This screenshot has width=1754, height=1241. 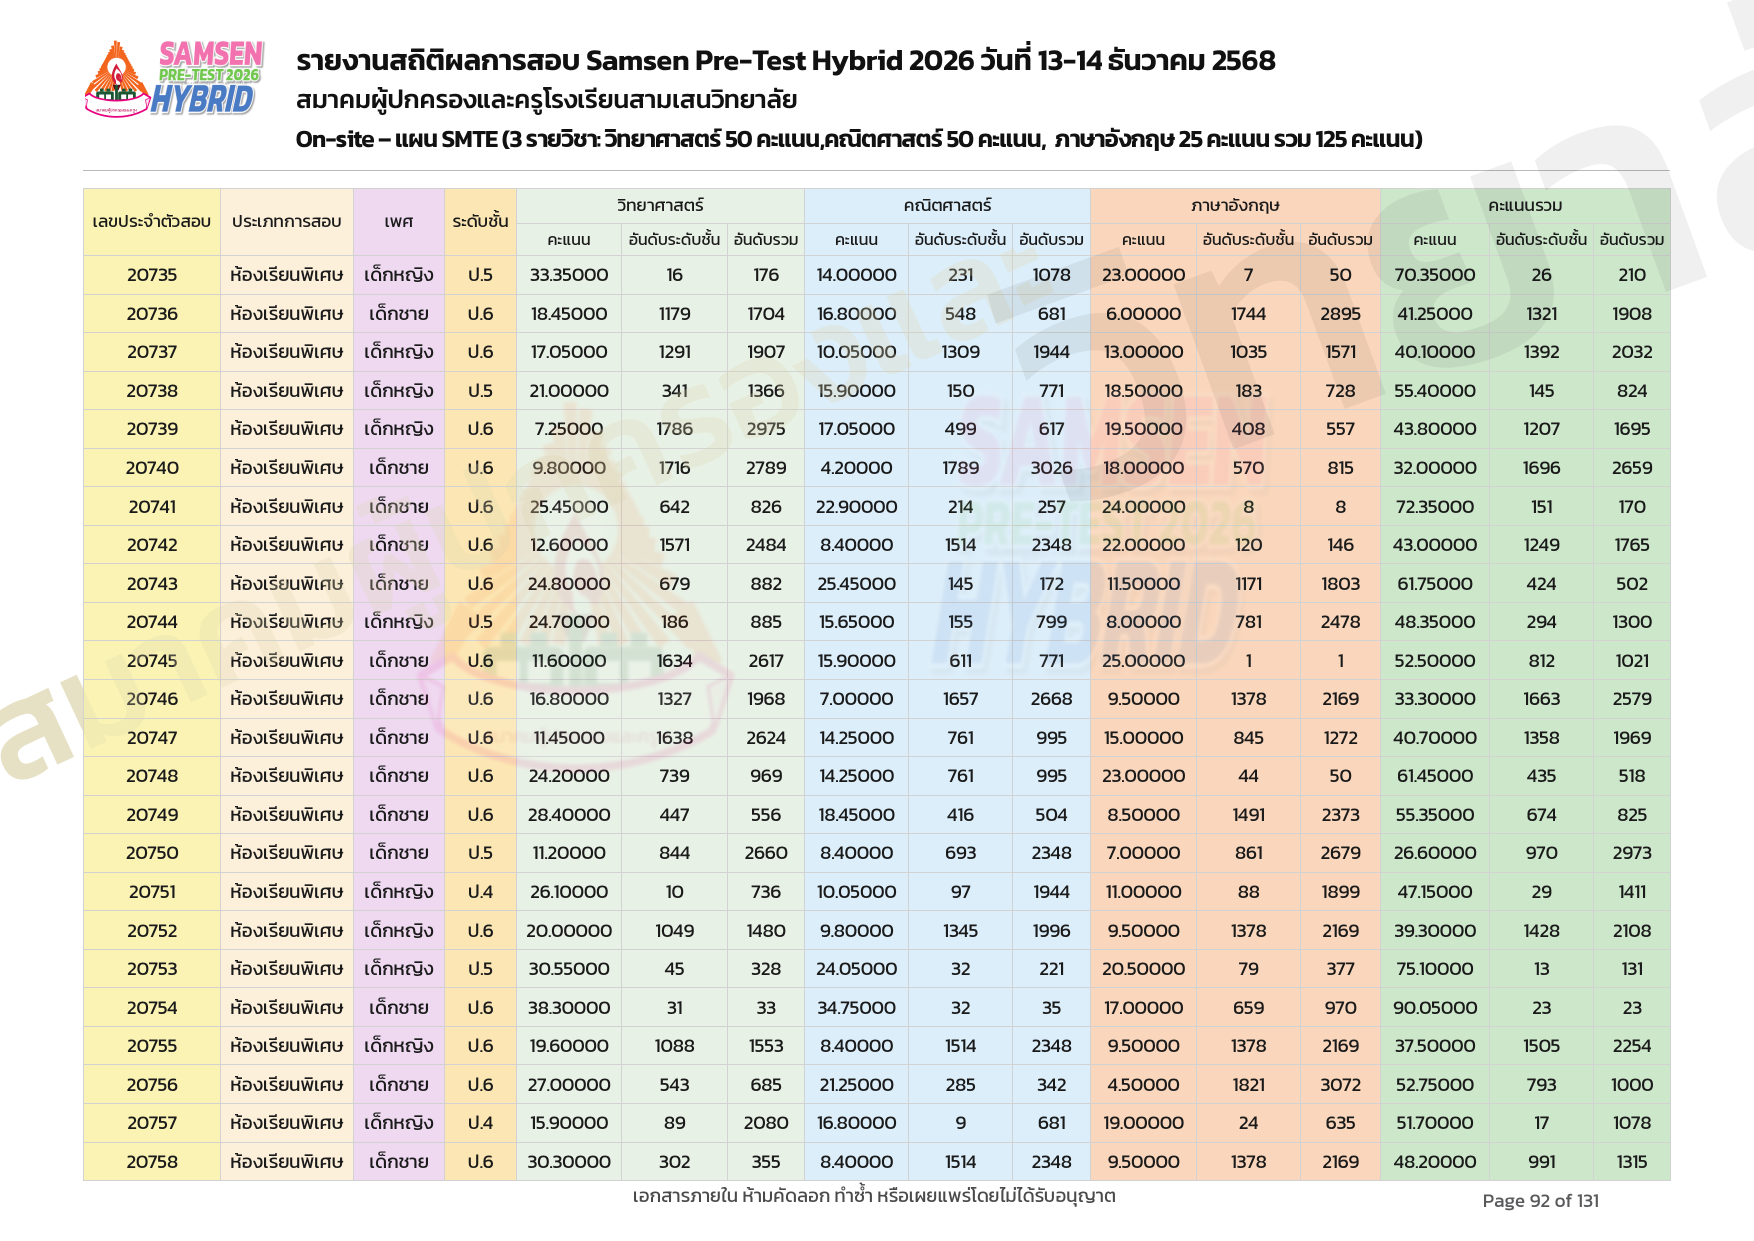 I want to click on svg-text: HYBRID, so click(x=202, y=93).